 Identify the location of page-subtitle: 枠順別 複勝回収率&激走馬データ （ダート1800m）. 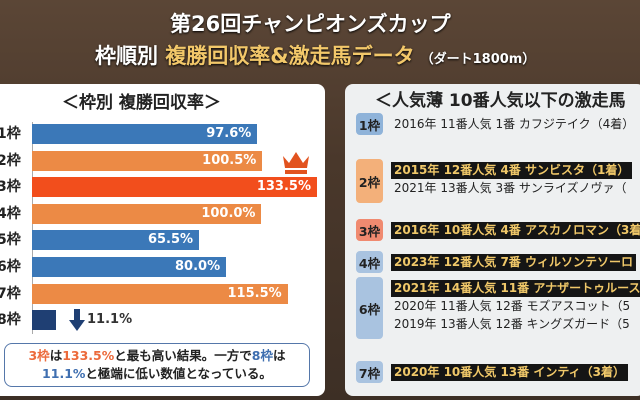
(315, 55).